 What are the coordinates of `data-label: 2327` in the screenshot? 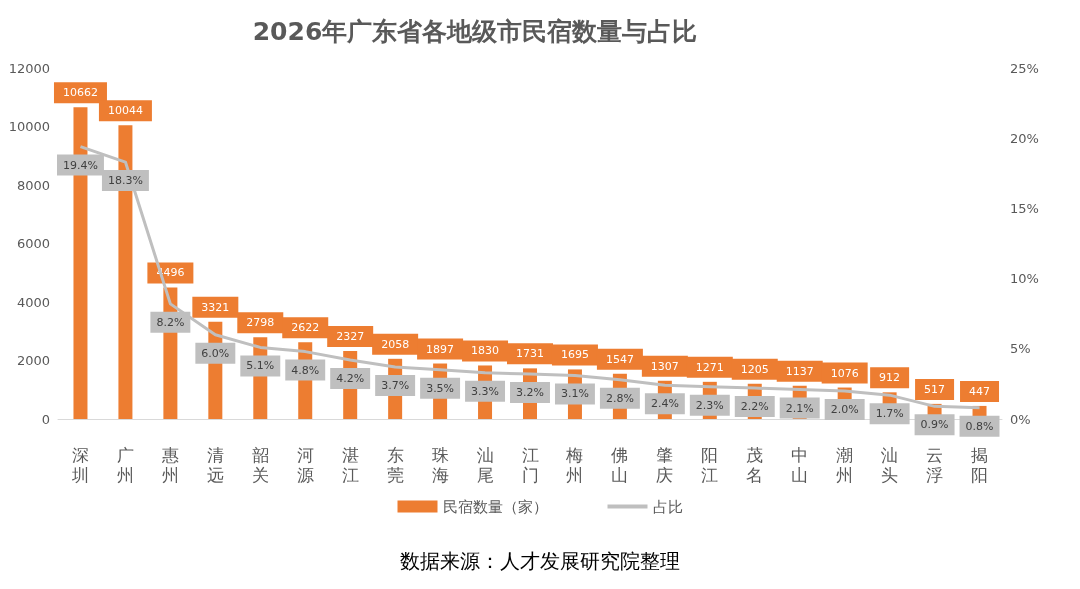 It's located at (350, 336).